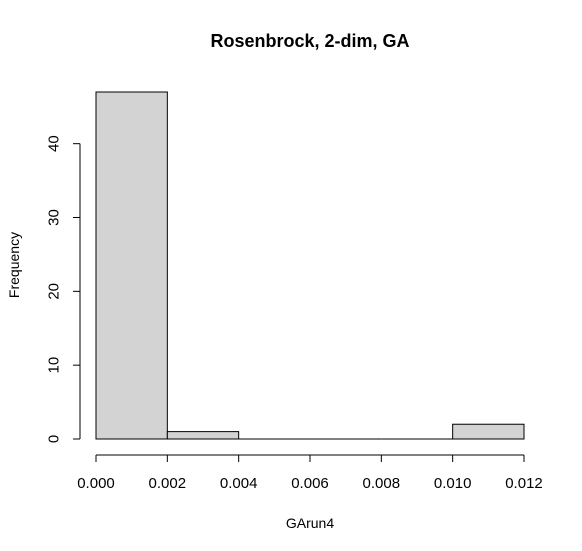  I want to click on y-tick-label: 10, so click(54, 365).